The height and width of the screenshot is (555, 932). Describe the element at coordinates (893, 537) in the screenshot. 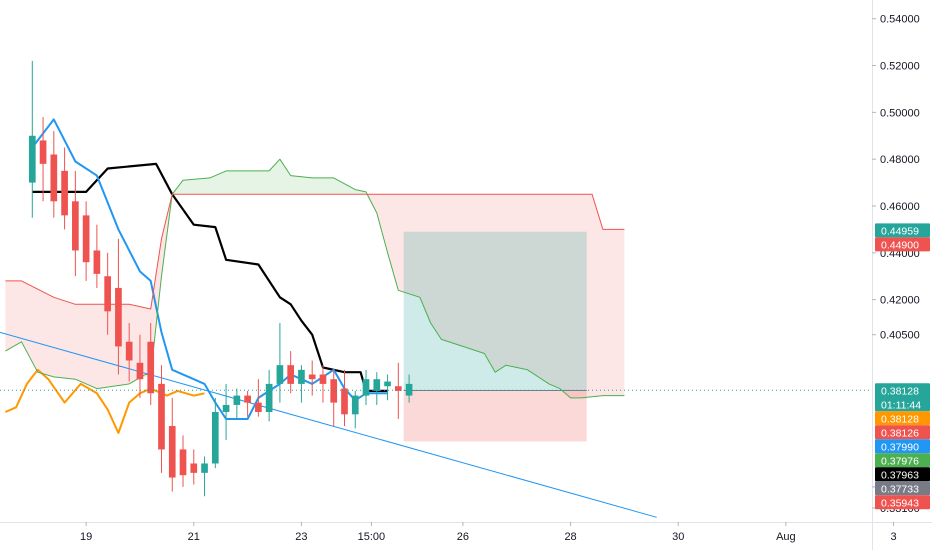

I see `time-tick-label-8: 3` at that location.